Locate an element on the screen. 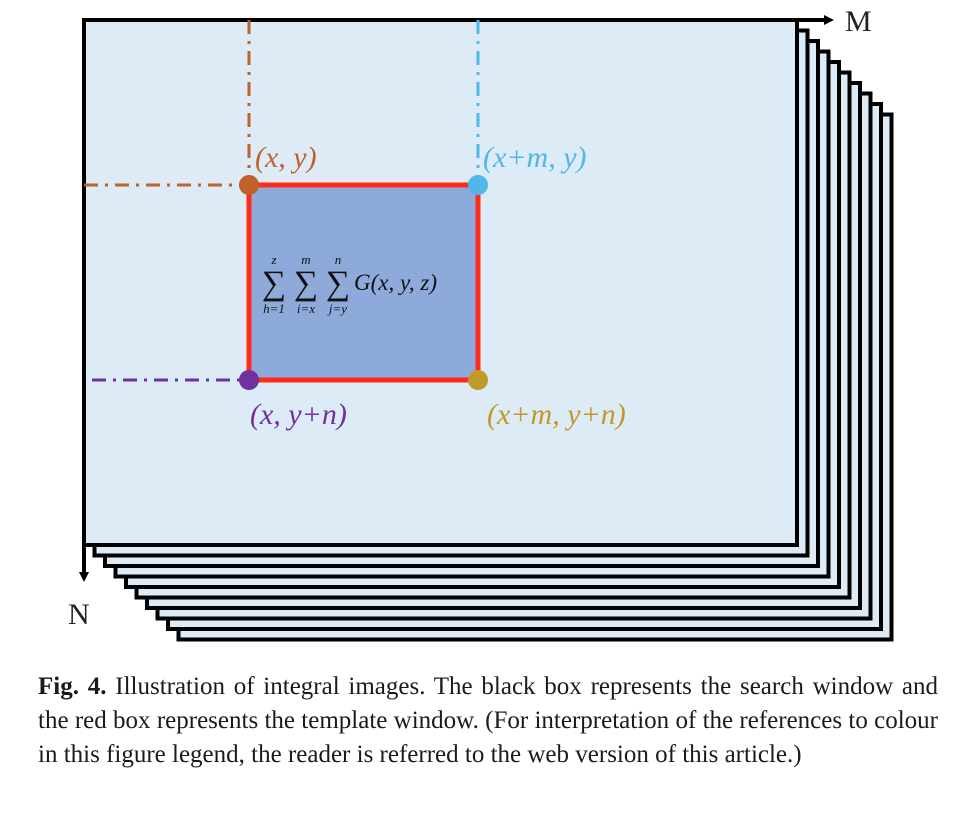 This screenshot has width=954, height=819. top-left-corner-label: (x, y) is located at coordinates (286, 157).